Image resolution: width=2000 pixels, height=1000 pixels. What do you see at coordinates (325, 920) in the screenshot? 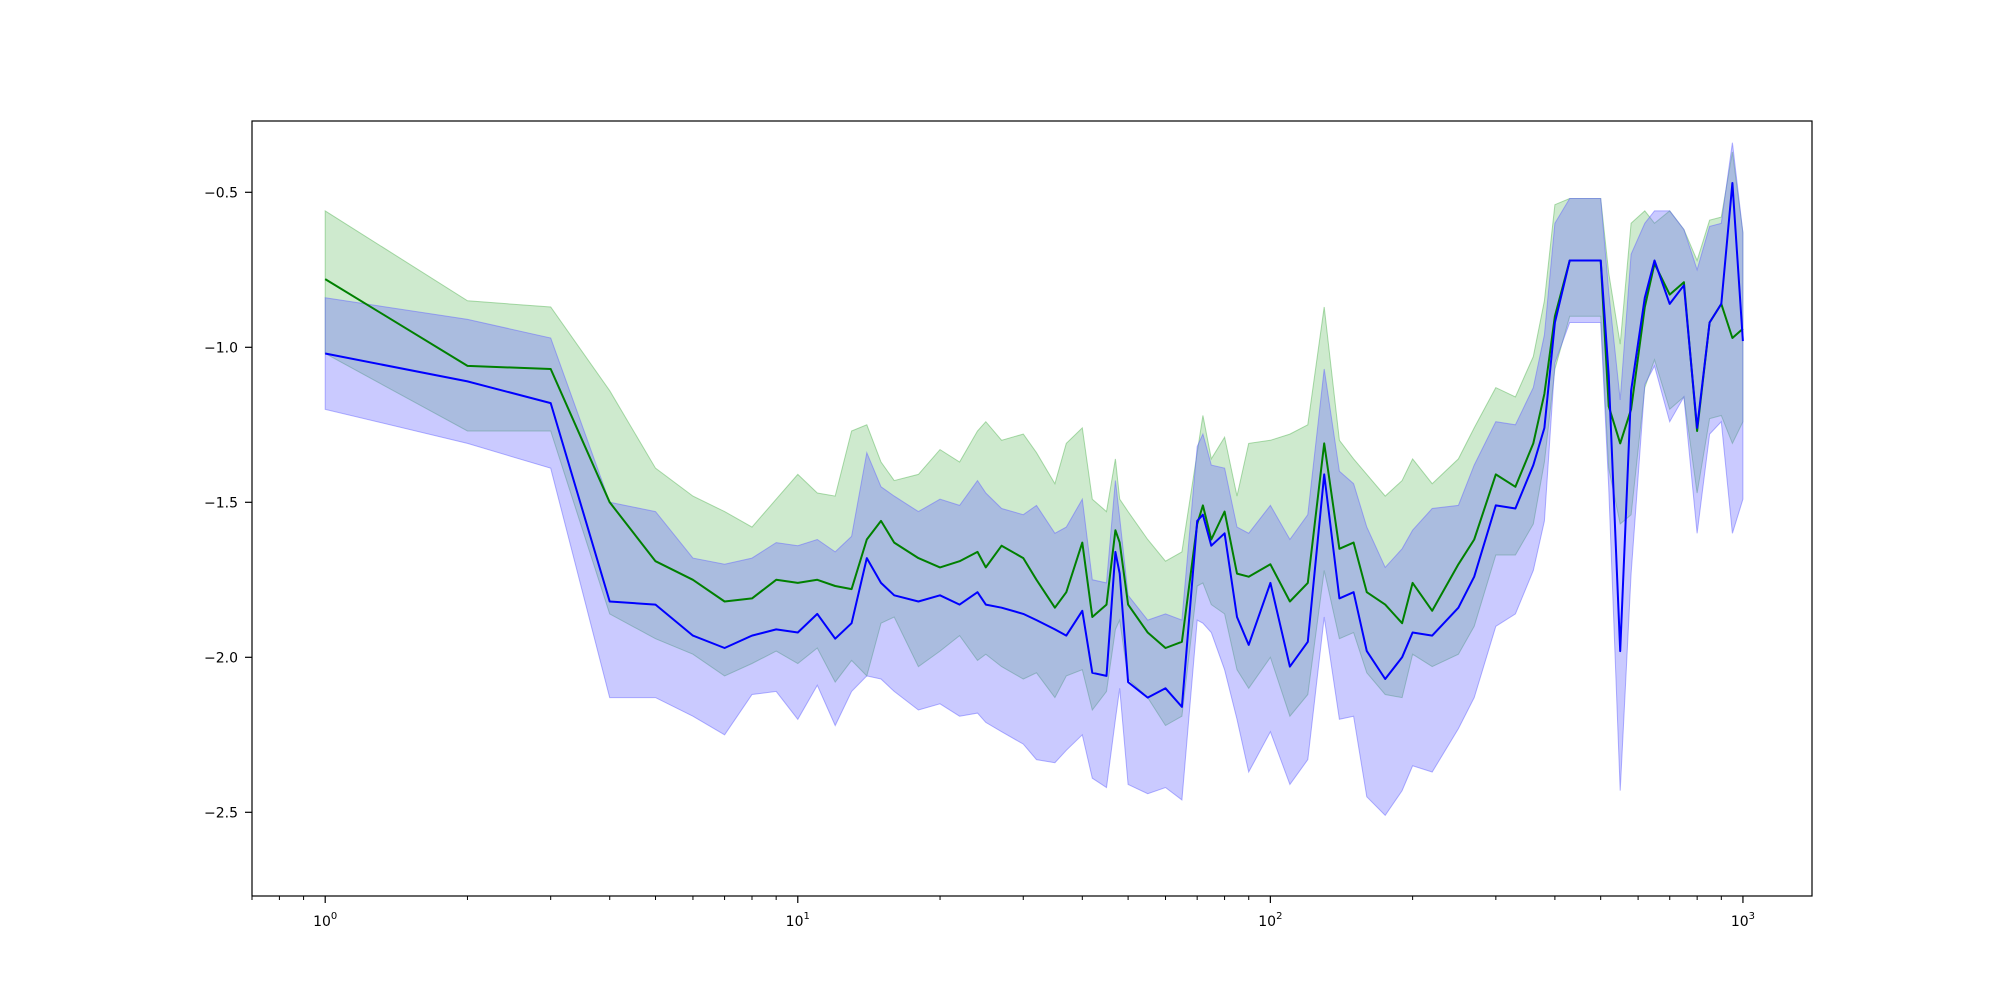
I see `x-tick-label: 10⁰` at bounding box center [325, 920].